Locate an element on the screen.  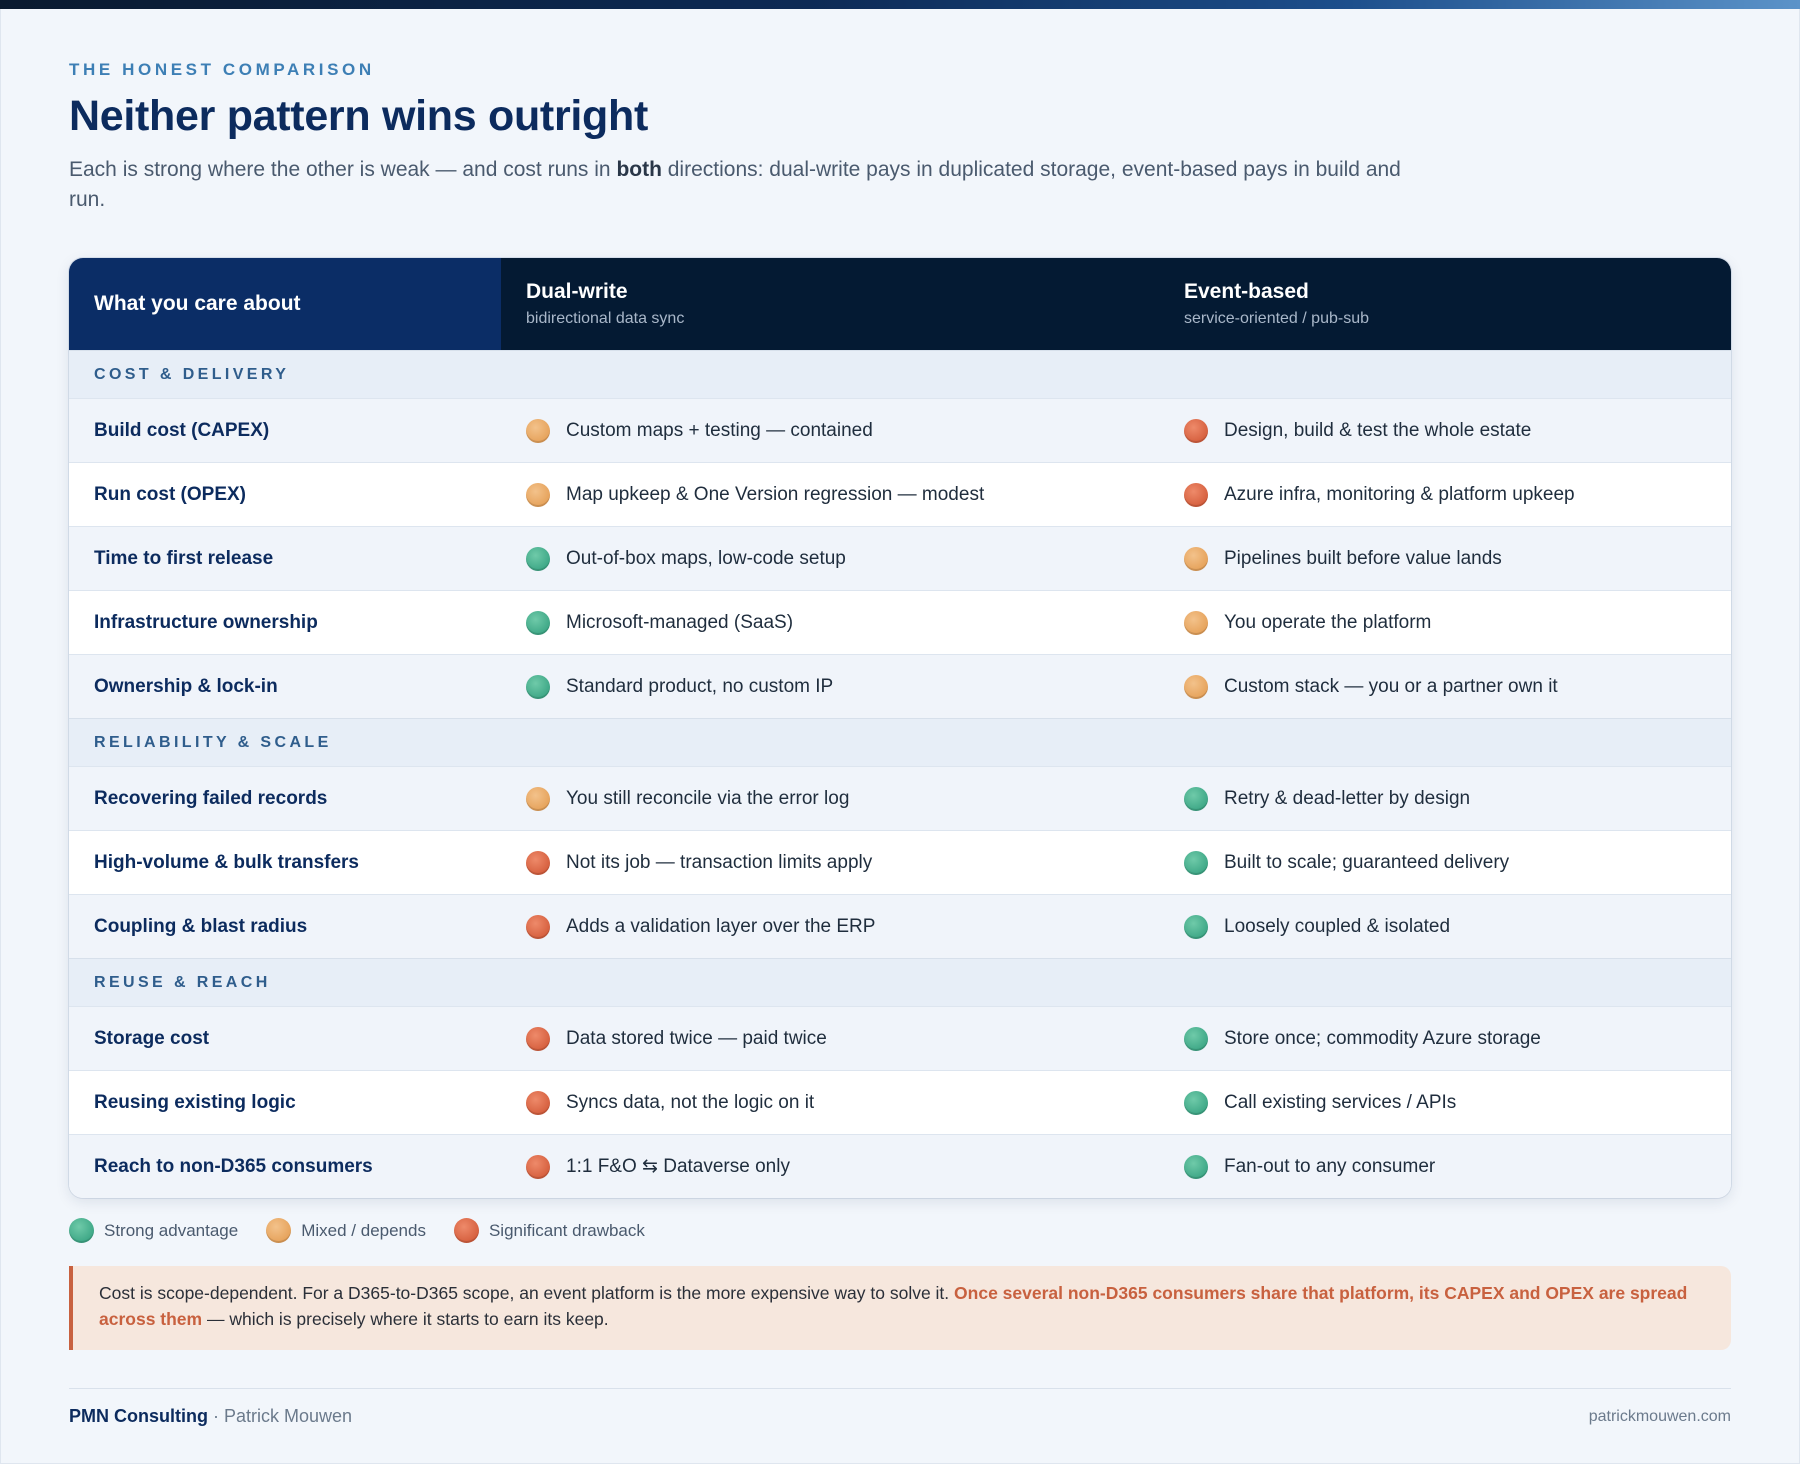
event-based-cell: Call existing services / APIs is located at coordinates (1445, 1102).